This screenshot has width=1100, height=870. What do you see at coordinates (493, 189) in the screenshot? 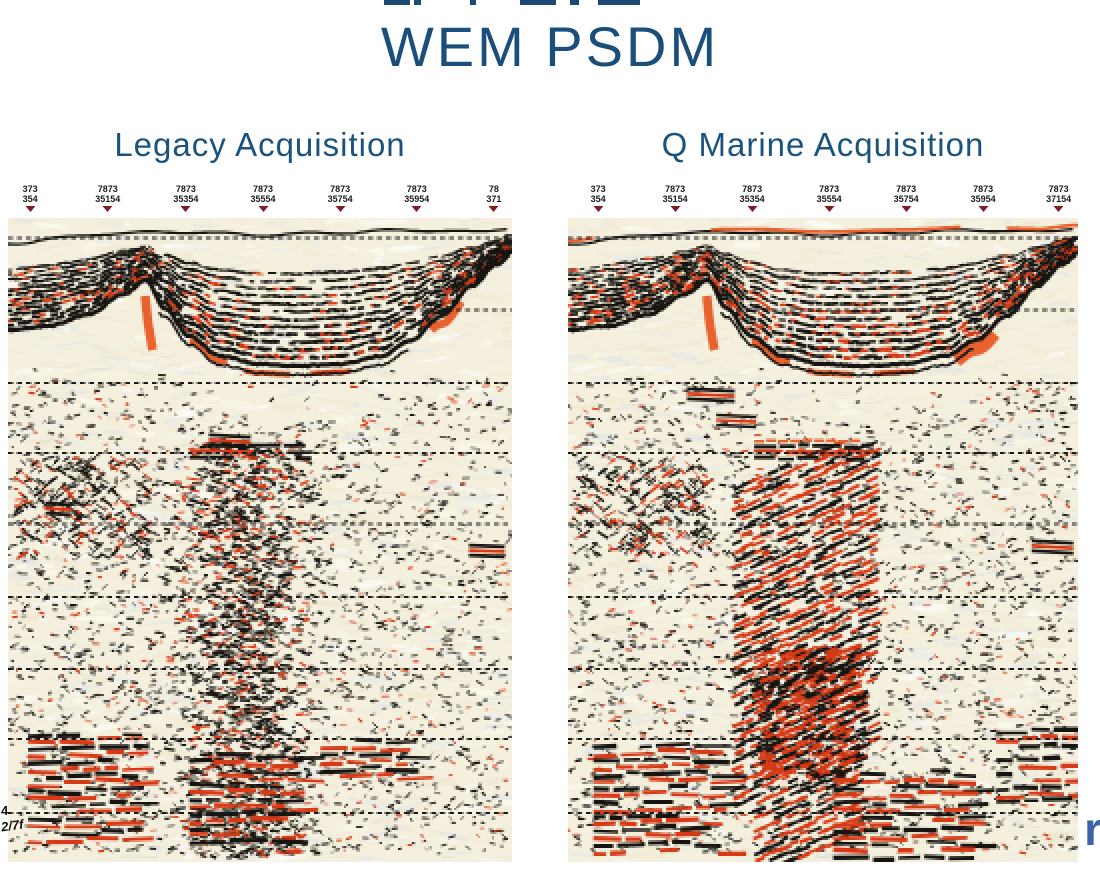
I see `trace-label-line1: 78` at bounding box center [493, 189].